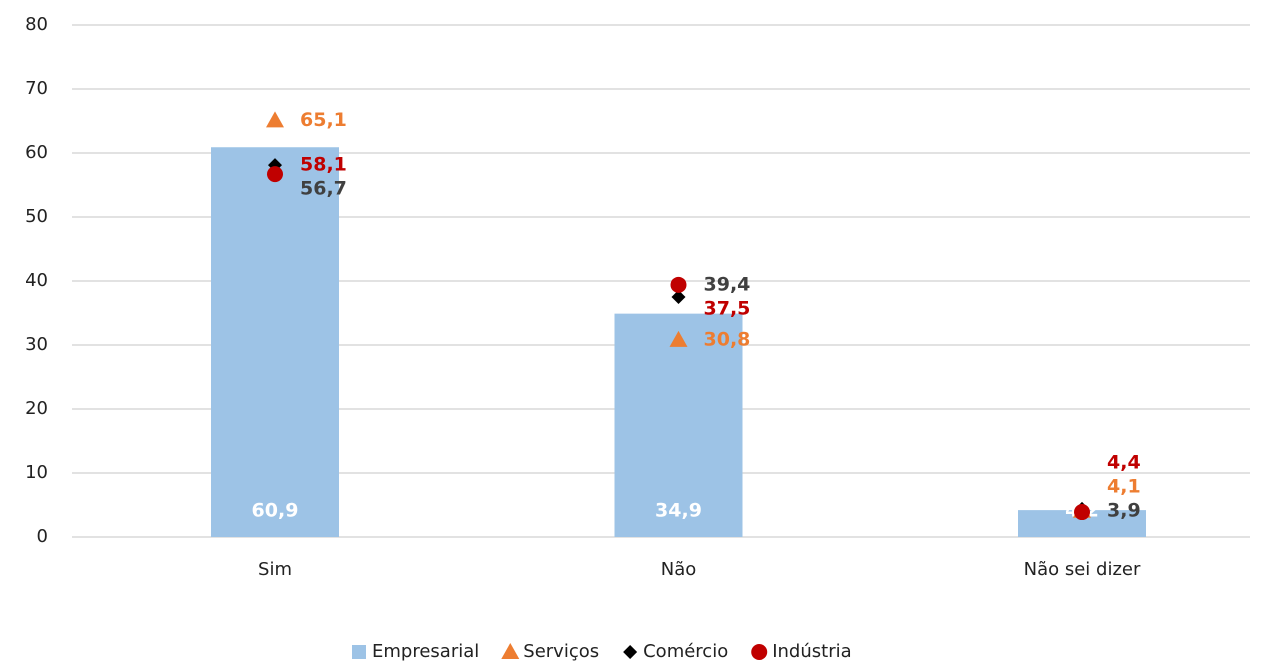 The width and height of the screenshot is (1263, 664). I want to click on data-label: 3,9, so click(1124, 511).